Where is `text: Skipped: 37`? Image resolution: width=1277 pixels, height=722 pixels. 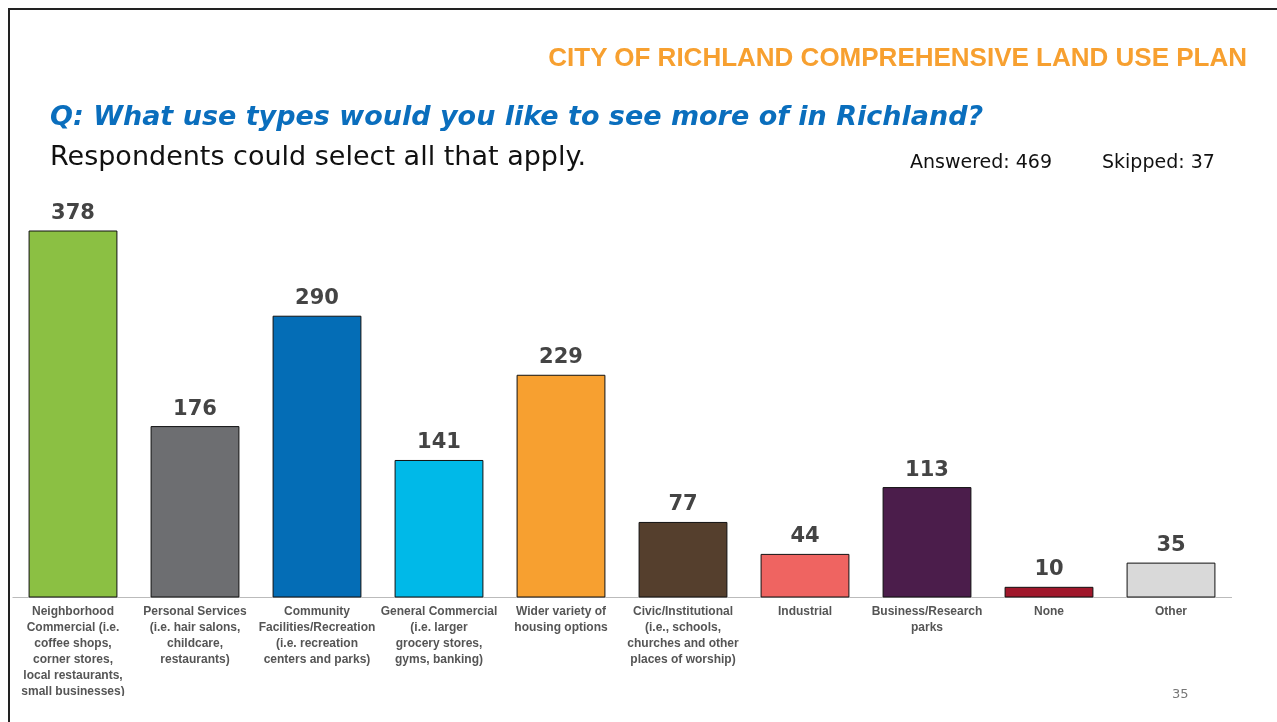
text: Skipped: 37 is located at coordinates (1158, 161).